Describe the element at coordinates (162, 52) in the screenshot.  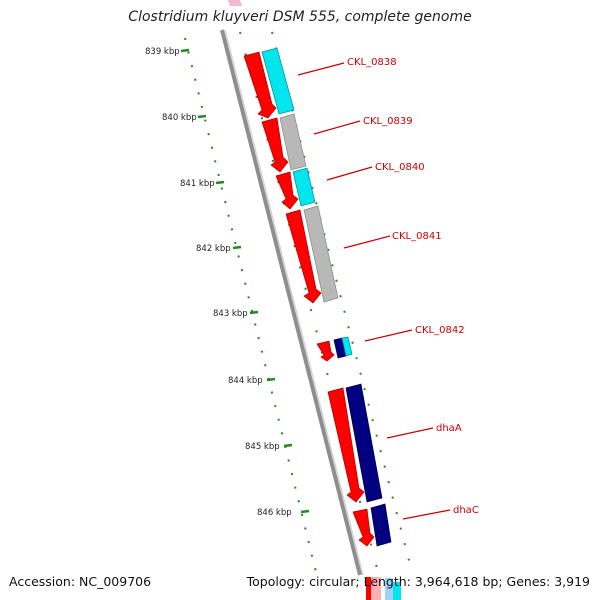
I see `kbp-tick-label: 839 kbp` at that location.